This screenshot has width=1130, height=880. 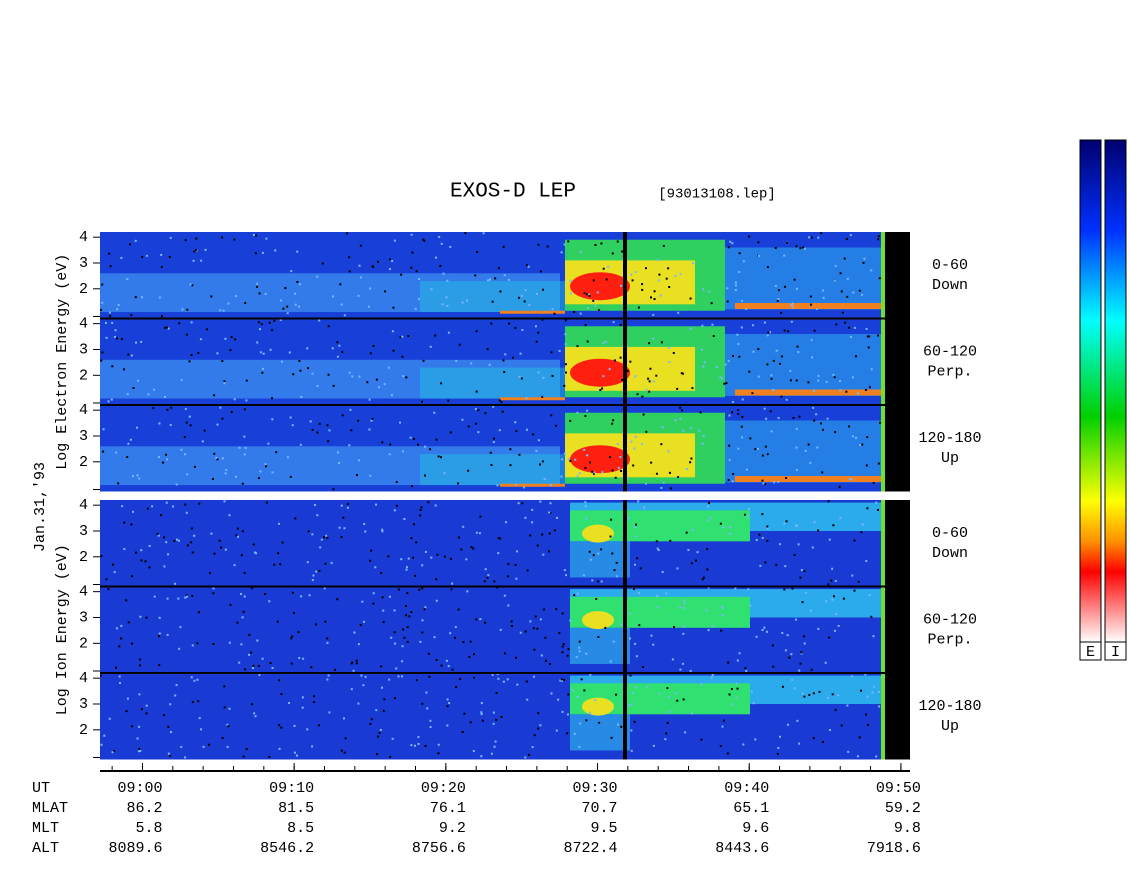 What do you see at coordinates (83, 410) in the screenshot?
I see `y-tick-label: 4` at bounding box center [83, 410].